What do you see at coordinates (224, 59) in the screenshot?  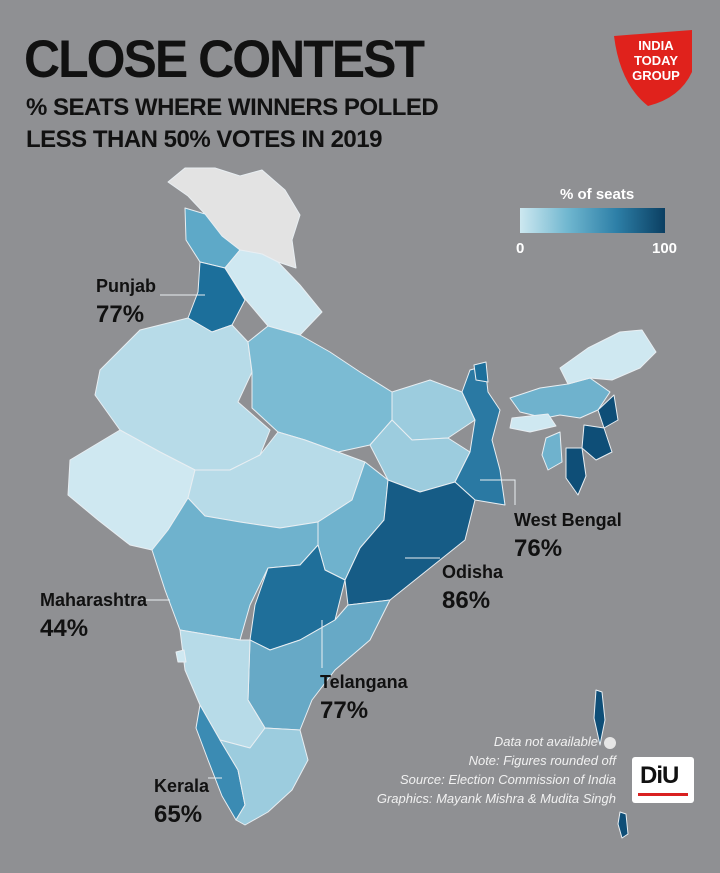 I see `page-title: CLOSE CONTEST` at bounding box center [224, 59].